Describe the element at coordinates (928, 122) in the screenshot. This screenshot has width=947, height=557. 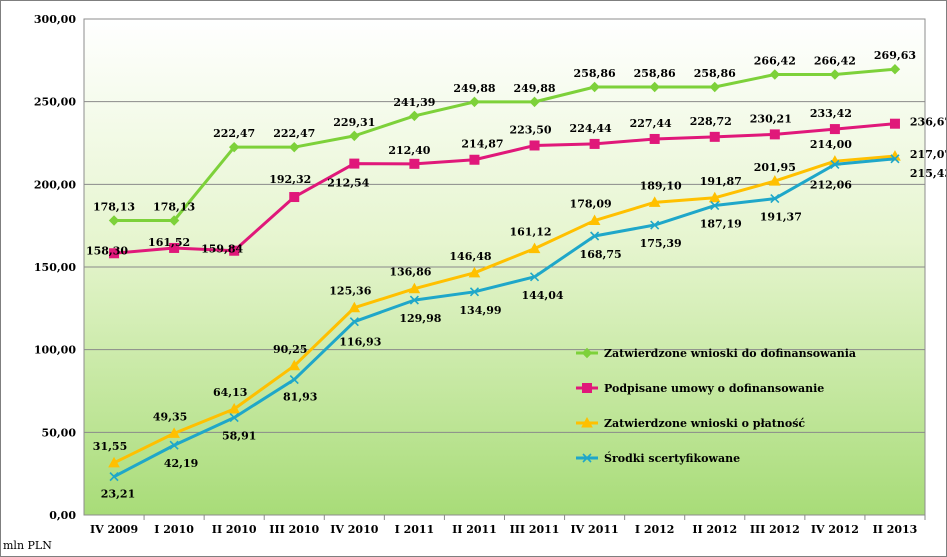
I see `data-label: 236,67` at that location.